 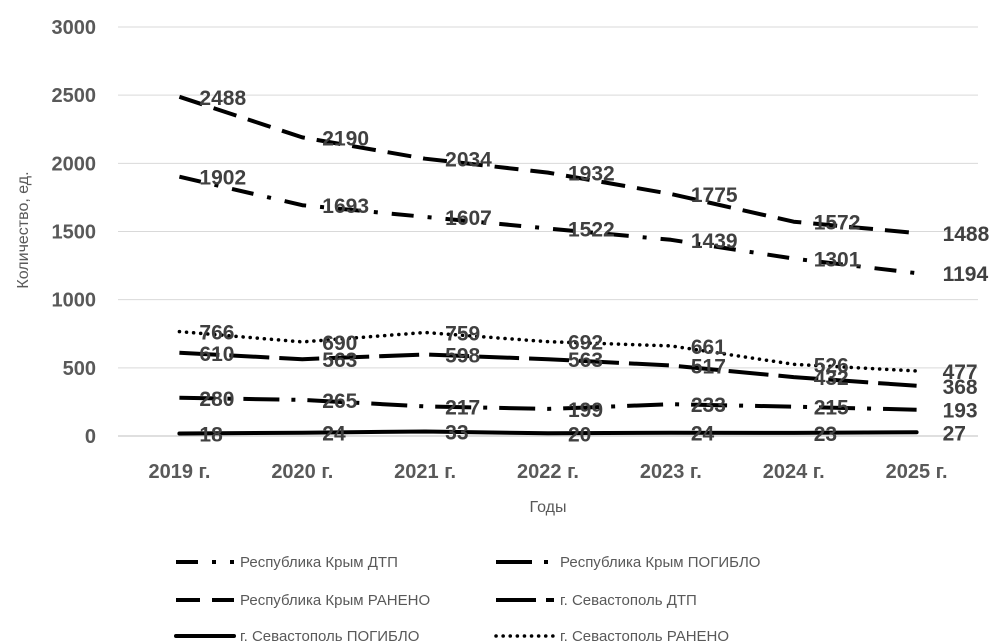 I want to click on data-label: 1194, so click(x=966, y=274).